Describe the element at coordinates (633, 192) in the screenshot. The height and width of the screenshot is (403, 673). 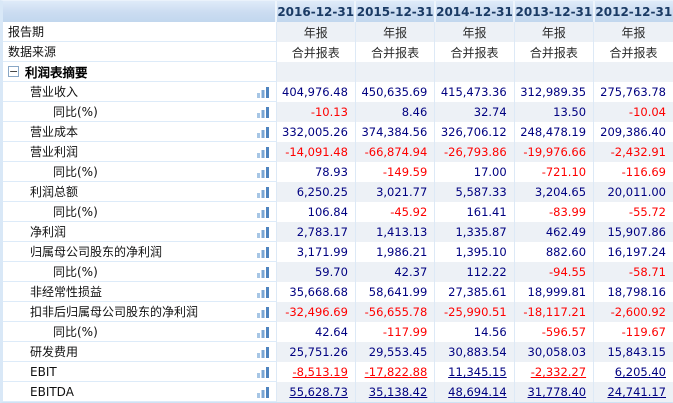
I see `value-cell: 20,011.00` at that location.